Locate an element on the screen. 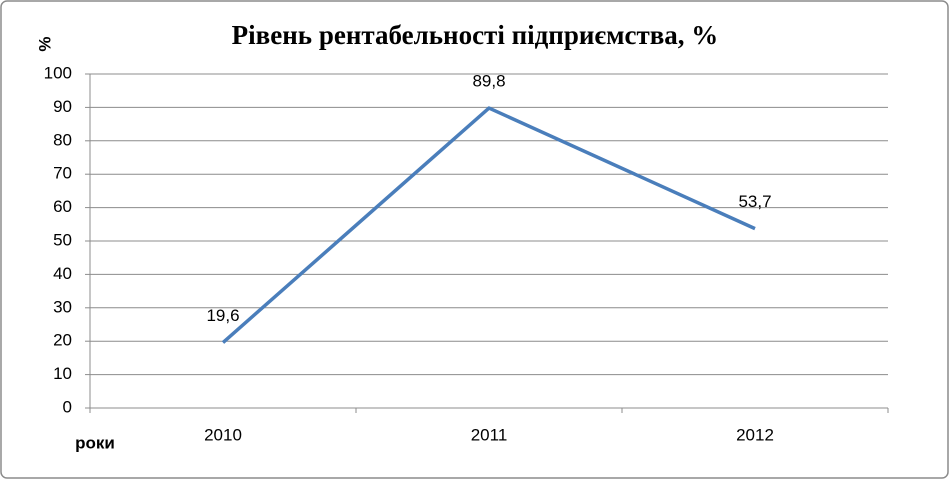 This screenshot has height=480, width=950. x-tick-label: 2011 is located at coordinates (489, 434).